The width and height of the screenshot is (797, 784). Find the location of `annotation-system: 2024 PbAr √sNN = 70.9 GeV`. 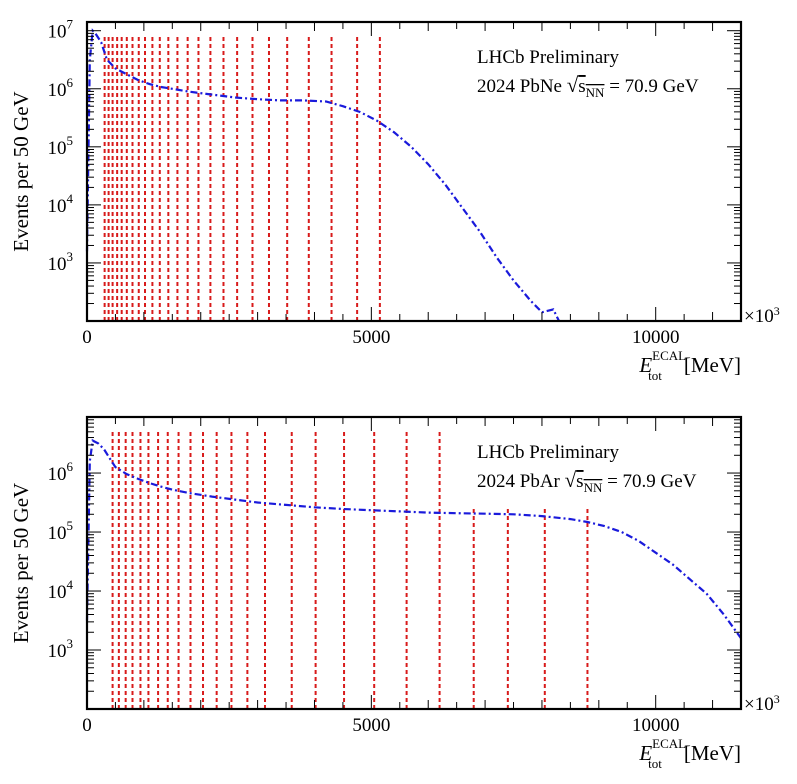

annotation-system: 2024 PbAr √sNN = 70.9 GeV is located at coordinates (587, 481).